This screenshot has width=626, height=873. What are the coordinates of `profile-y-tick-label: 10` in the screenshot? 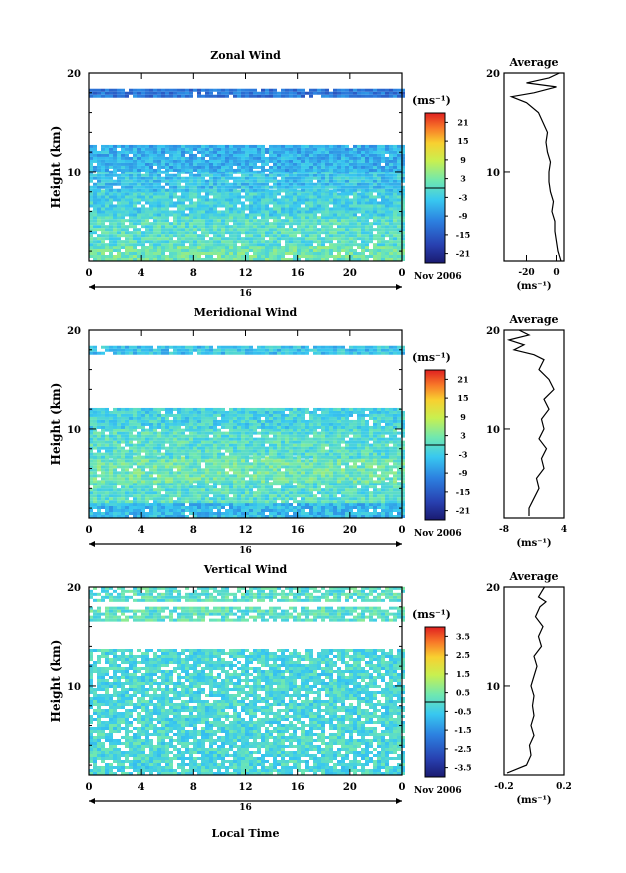 It's located at (493, 173).